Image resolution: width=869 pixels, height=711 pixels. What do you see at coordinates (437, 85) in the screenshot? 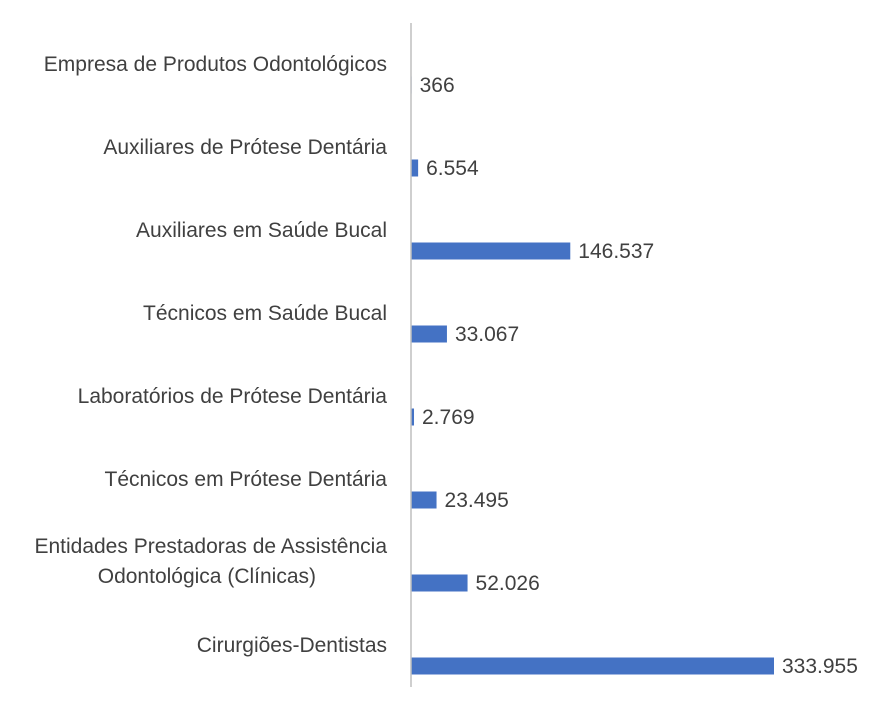
I see `value-label: 366` at bounding box center [437, 85].